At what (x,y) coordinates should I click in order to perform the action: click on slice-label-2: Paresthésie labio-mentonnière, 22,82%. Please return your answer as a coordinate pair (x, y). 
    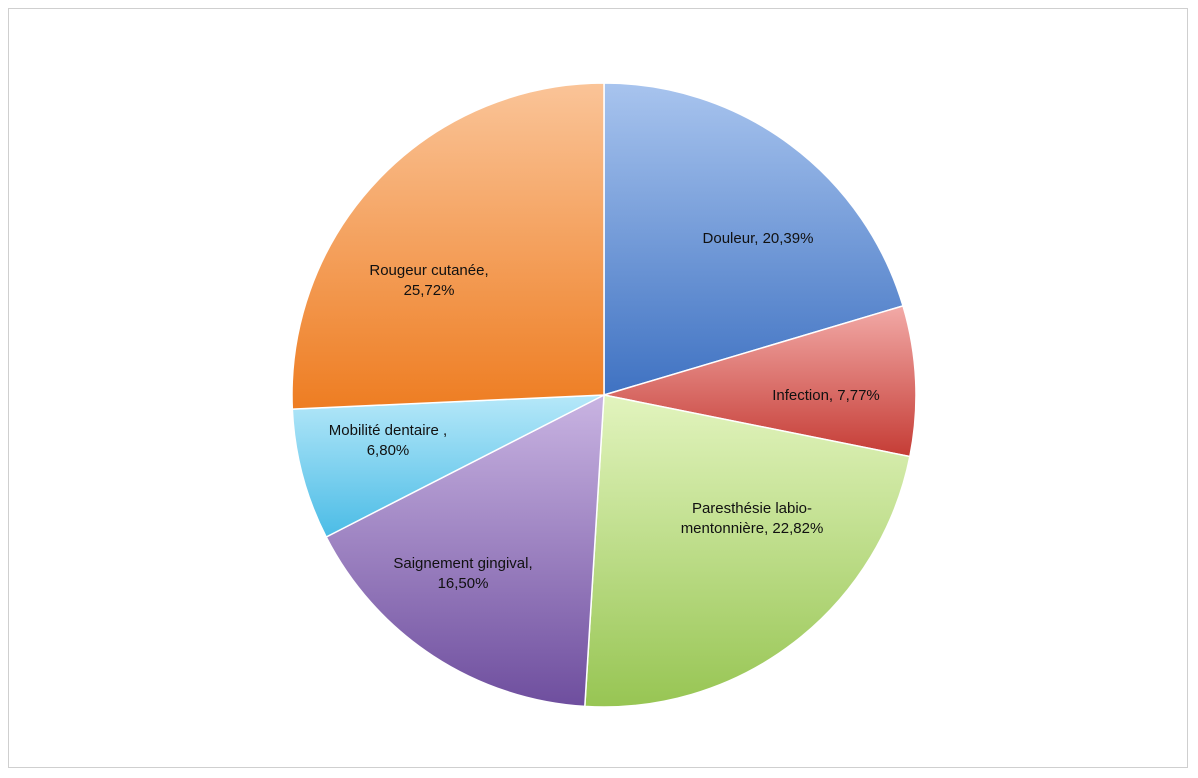
    Looking at the image, I should click on (752, 518).